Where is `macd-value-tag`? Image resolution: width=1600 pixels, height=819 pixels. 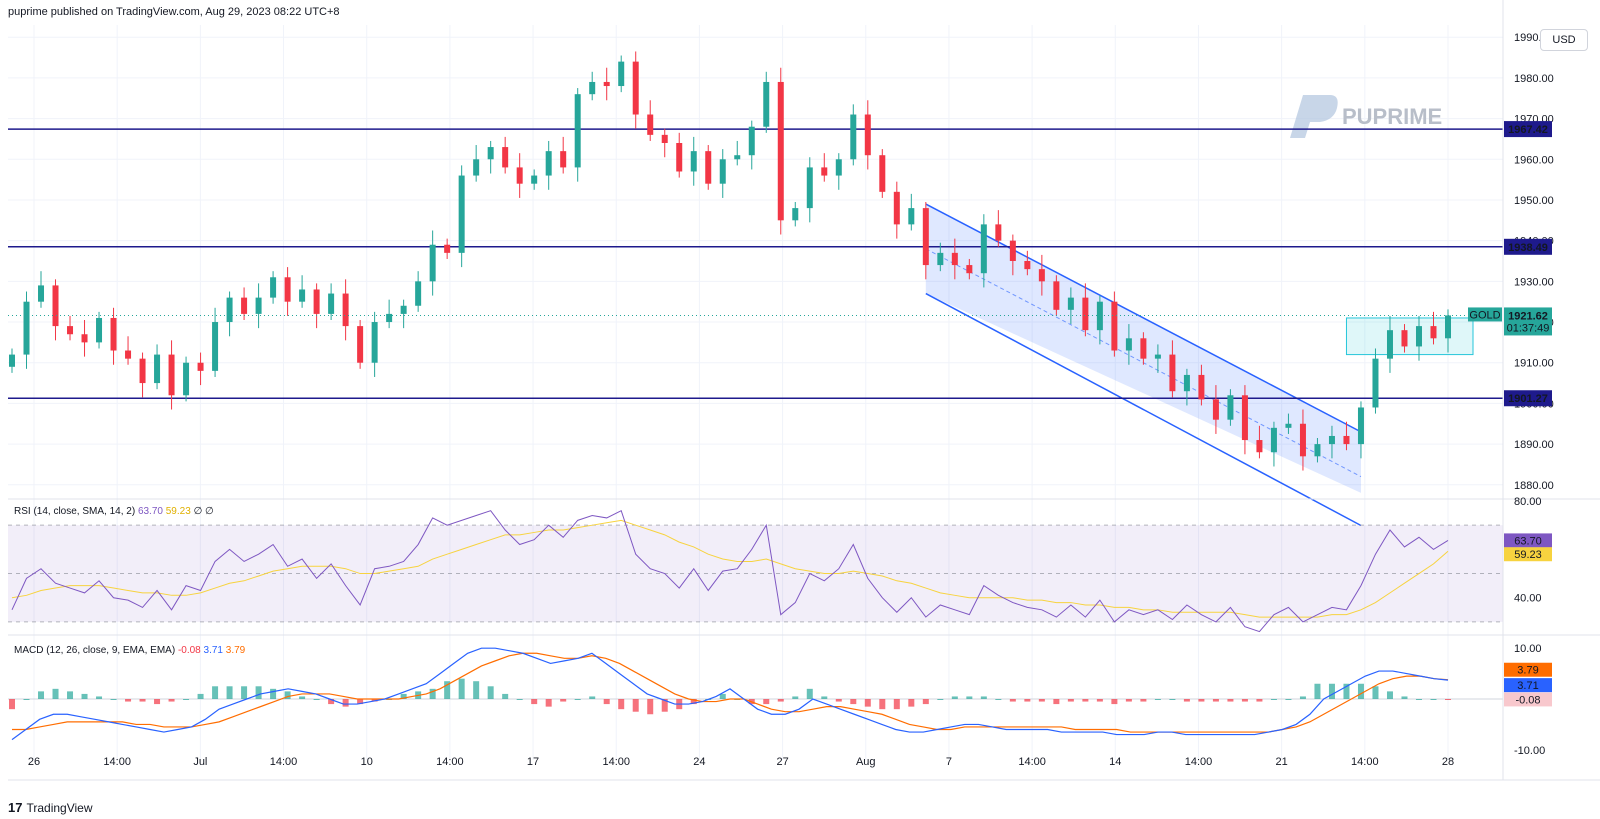 macd-value-tag is located at coordinates (1528, 685).